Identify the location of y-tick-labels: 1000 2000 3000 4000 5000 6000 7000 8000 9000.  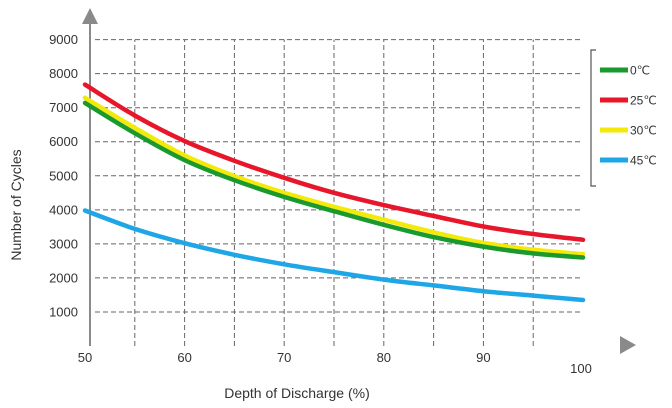
(63, 175).